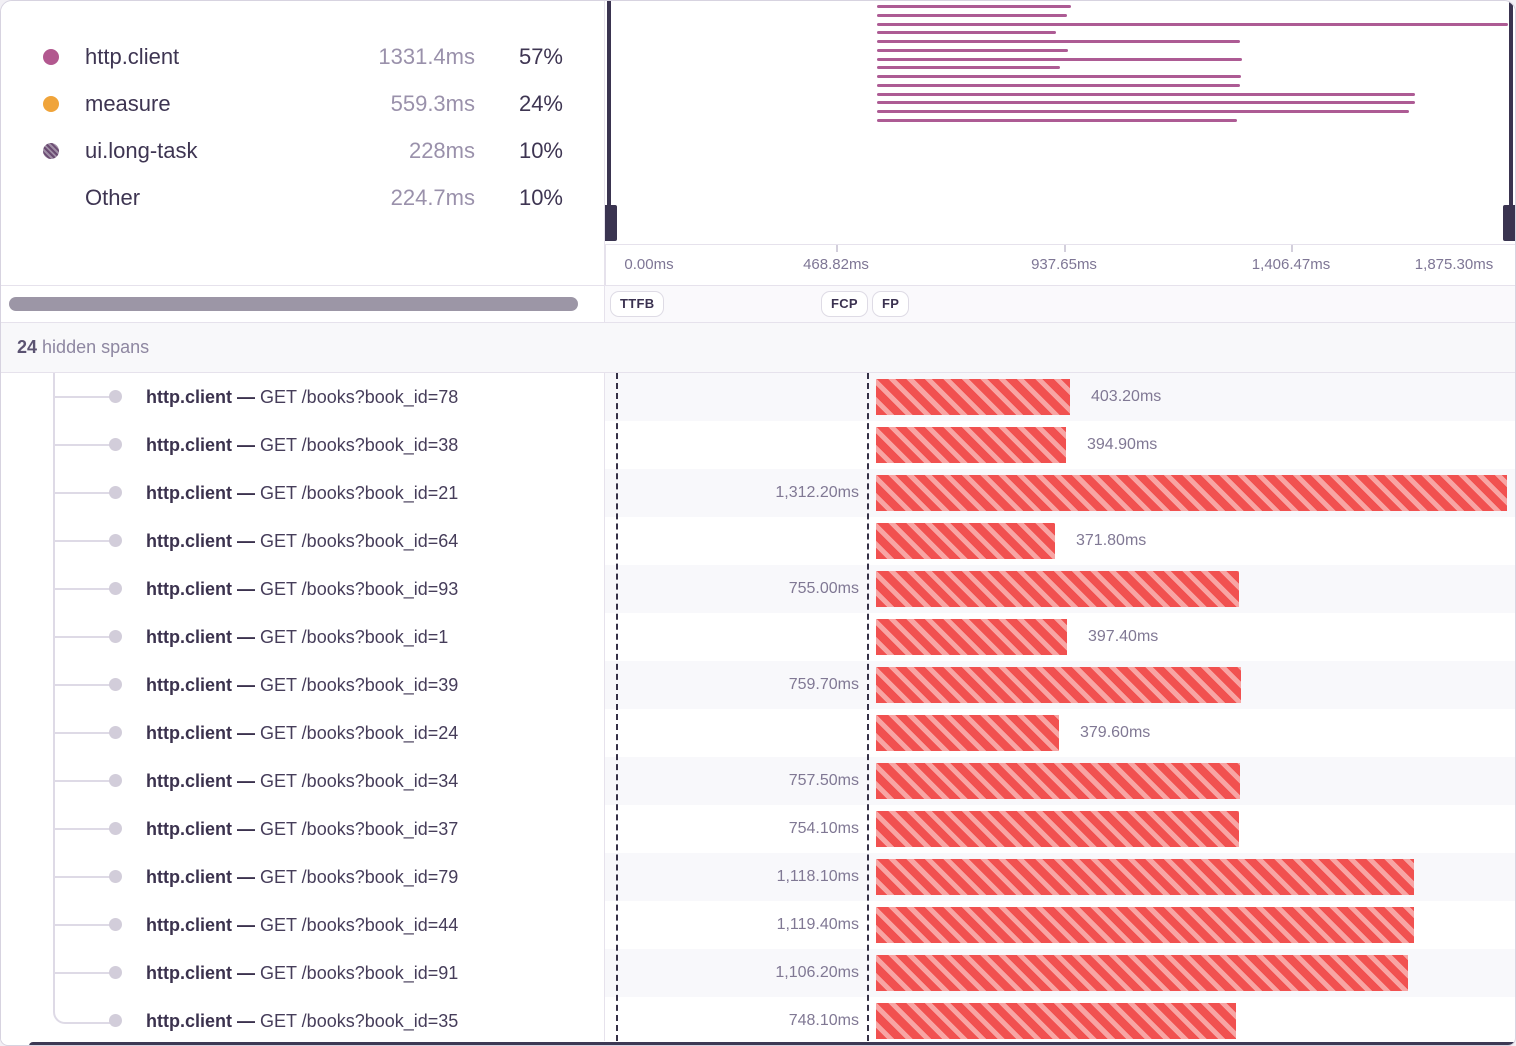 The image size is (1516, 1046). What do you see at coordinates (302, 925) in the screenshot?
I see `span-row-label: http.client — GET /books?book_id=44` at bounding box center [302, 925].